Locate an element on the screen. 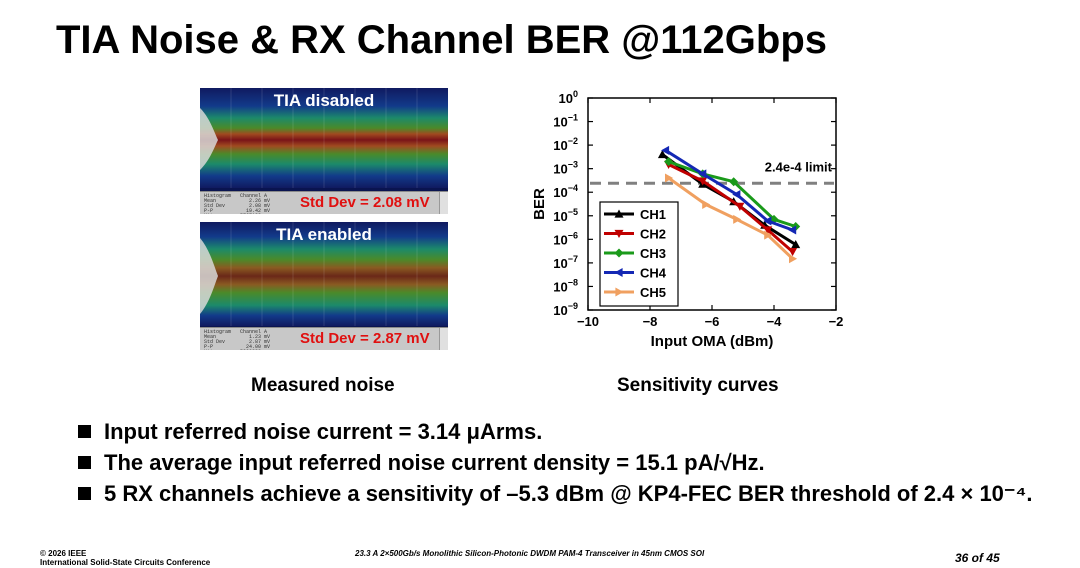  legend-label-ch3: CH3 is located at coordinates (653, 253).